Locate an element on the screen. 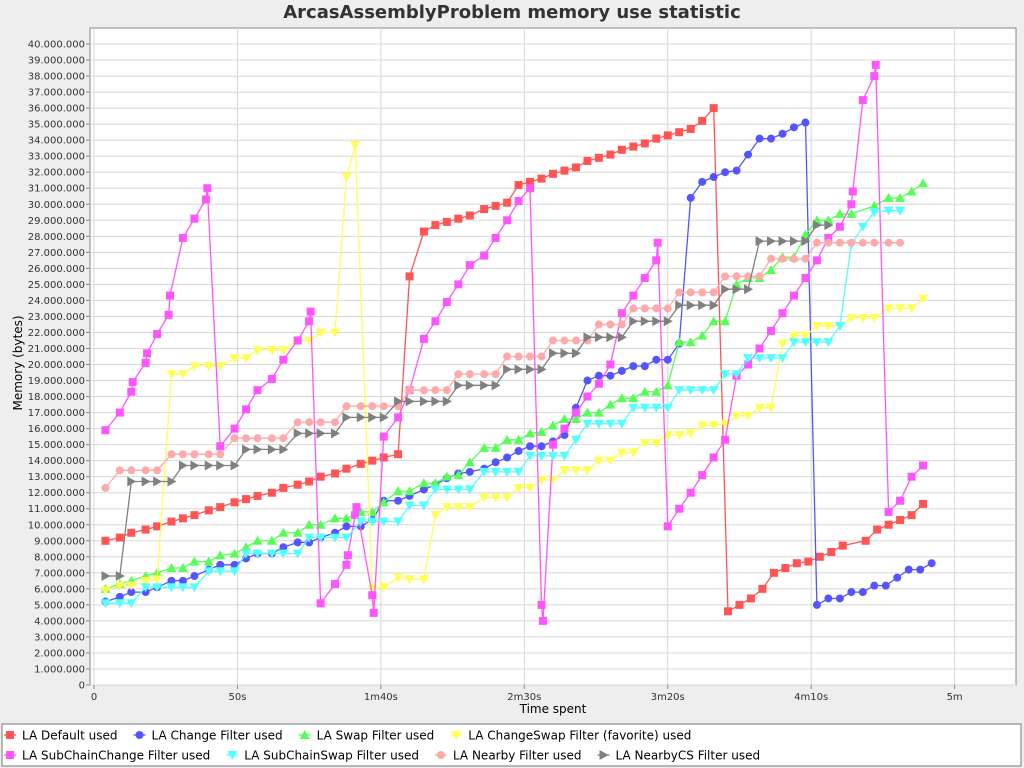  y-tick-label: 13.000.000 is located at coordinates (56, 477).